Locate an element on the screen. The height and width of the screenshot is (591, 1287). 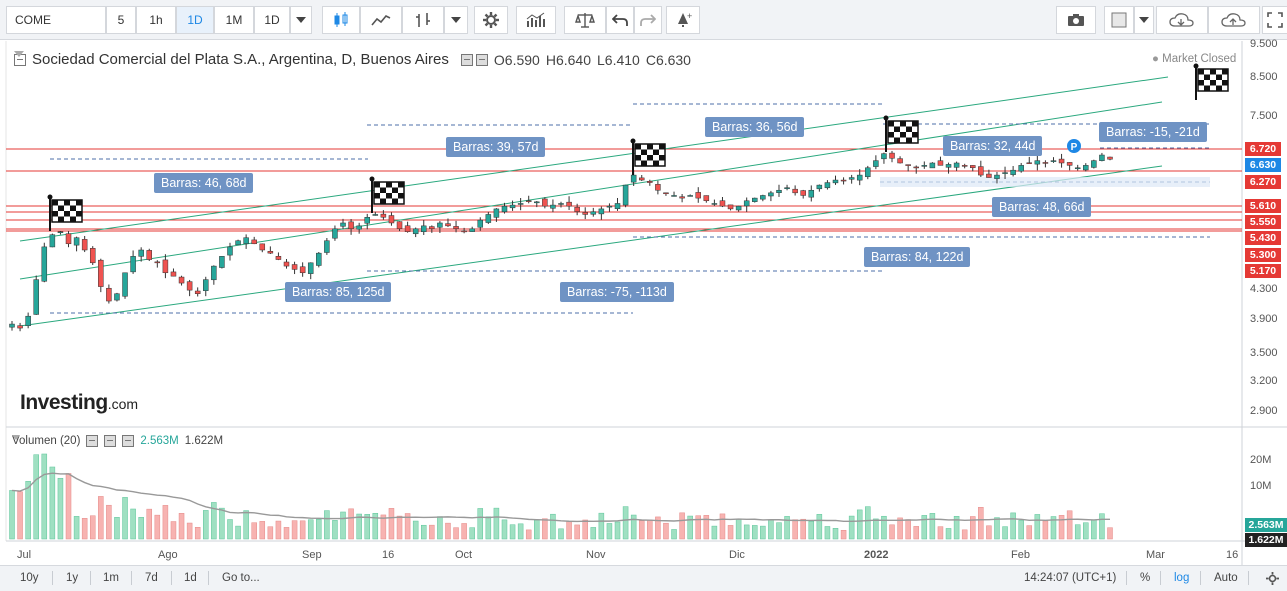
gear-icon is located at coordinates (1272, 578).